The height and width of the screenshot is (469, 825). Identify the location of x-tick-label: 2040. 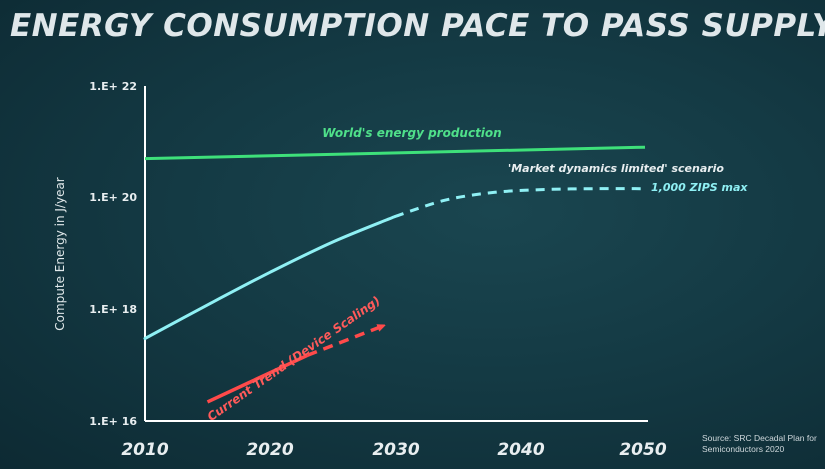
(520, 450).